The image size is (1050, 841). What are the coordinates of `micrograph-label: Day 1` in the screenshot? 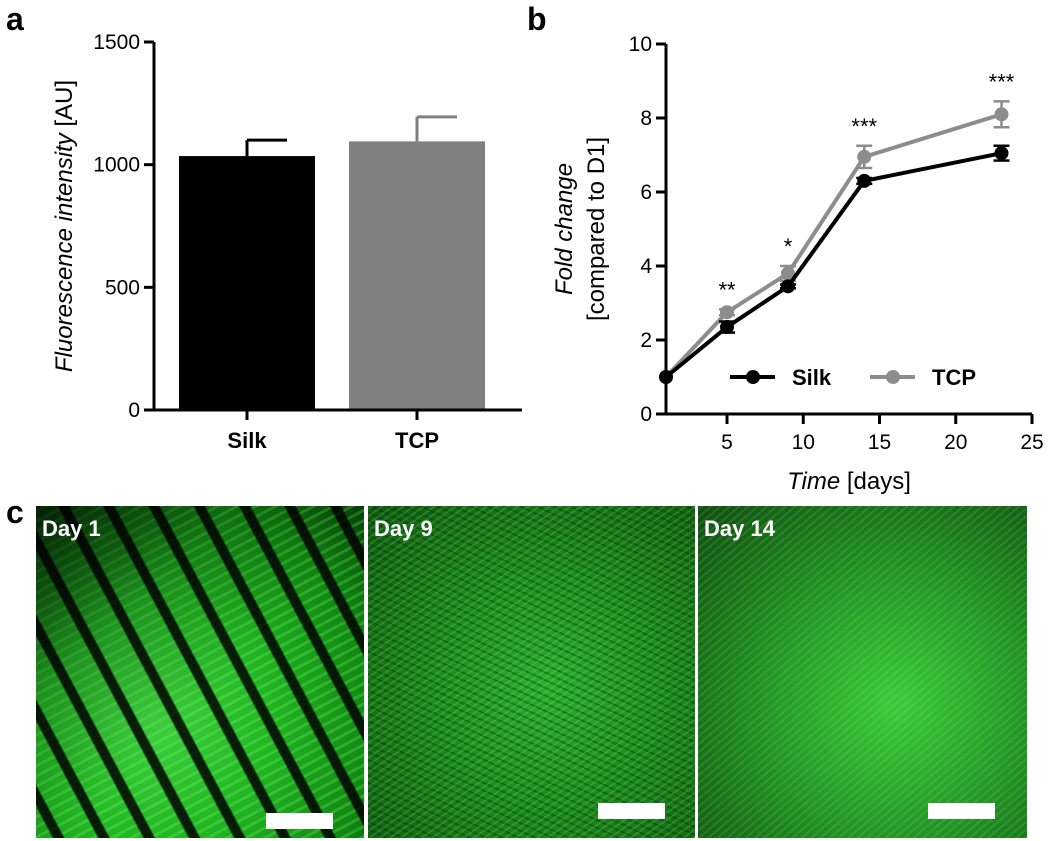 It's located at (71, 528).